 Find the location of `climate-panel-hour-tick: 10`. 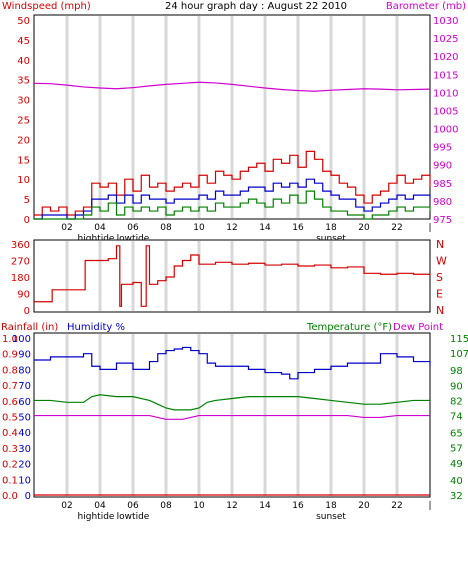

climate-panel-hour-tick: 10 is located at coordinates (199, 506).